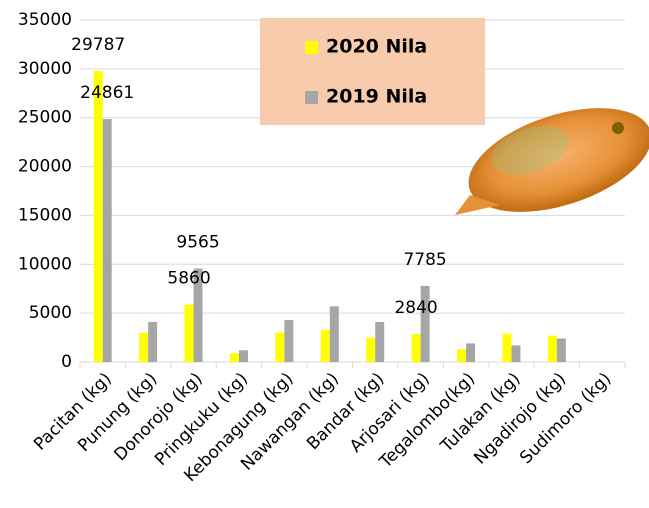  Describe the element at coordinates (197, 243) in the screenshot. I see `data-label: 9565` at that location.